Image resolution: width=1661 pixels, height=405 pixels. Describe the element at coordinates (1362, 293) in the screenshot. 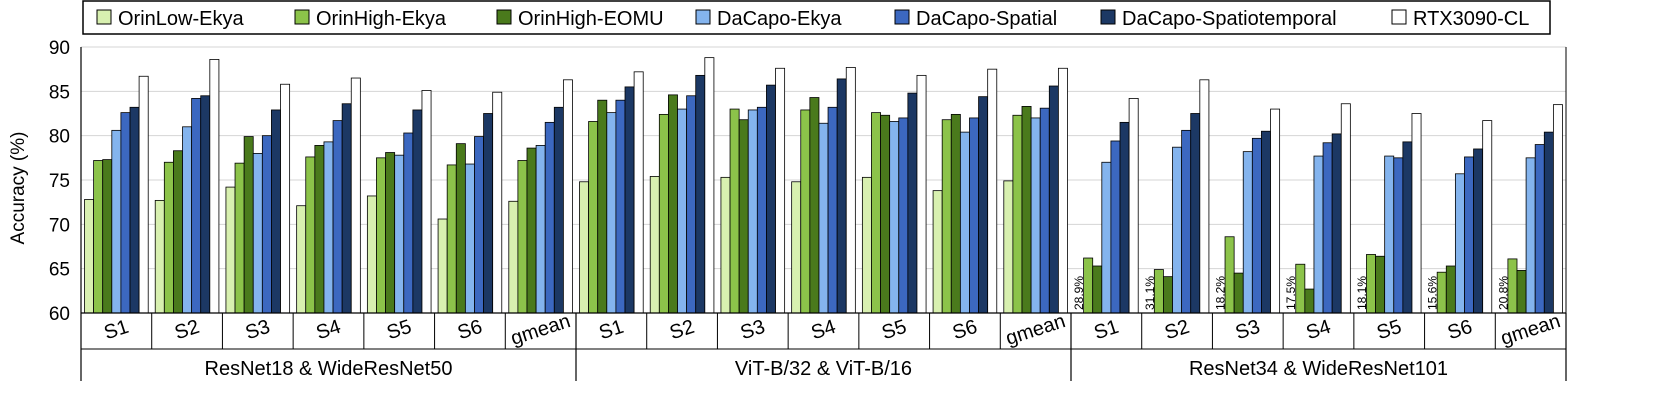

I see `off-axis-value-label: 18.1%` at that location.